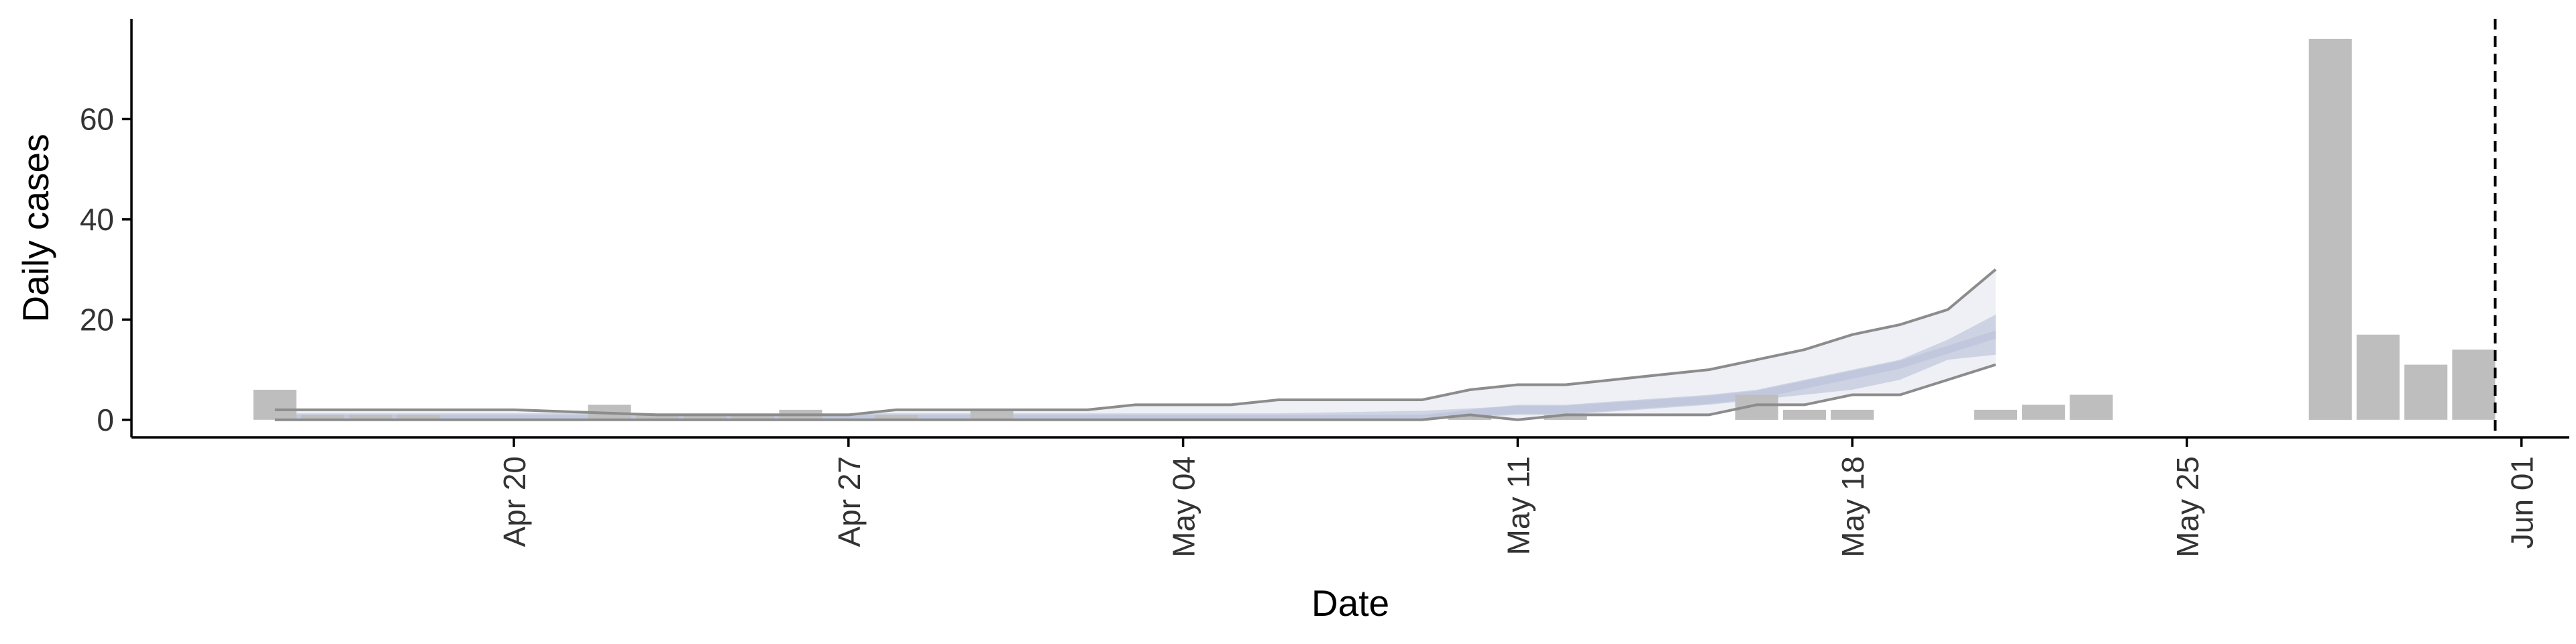 The height and width of the screenshot is (644, 2576). Describe the element at coordinates (1184, 506) in the screenshot. I see `x-tick-label: May 04` at that location.